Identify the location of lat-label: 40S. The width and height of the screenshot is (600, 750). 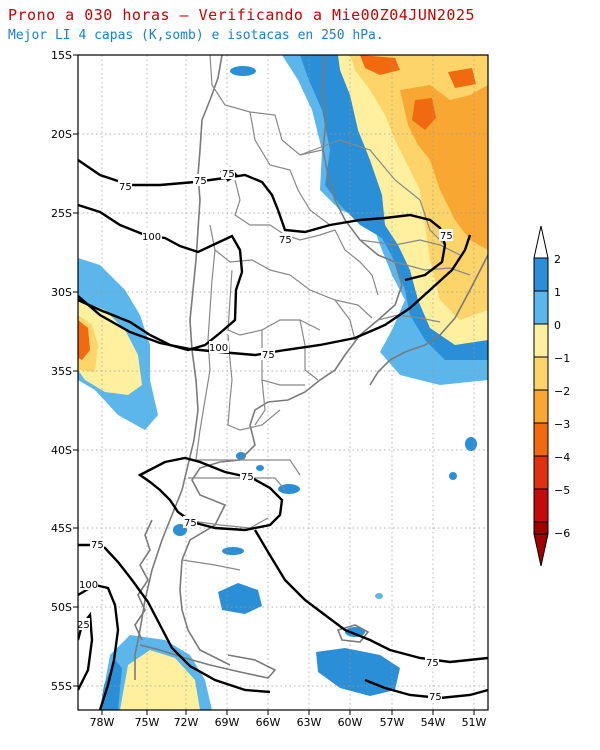
(61, 450).